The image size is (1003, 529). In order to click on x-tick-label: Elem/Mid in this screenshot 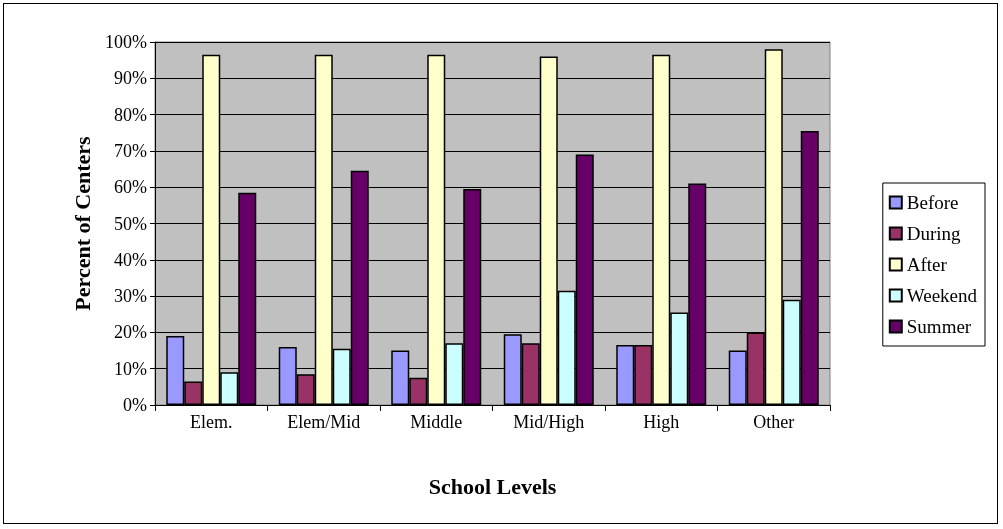, I will do `click(324, 422)`.